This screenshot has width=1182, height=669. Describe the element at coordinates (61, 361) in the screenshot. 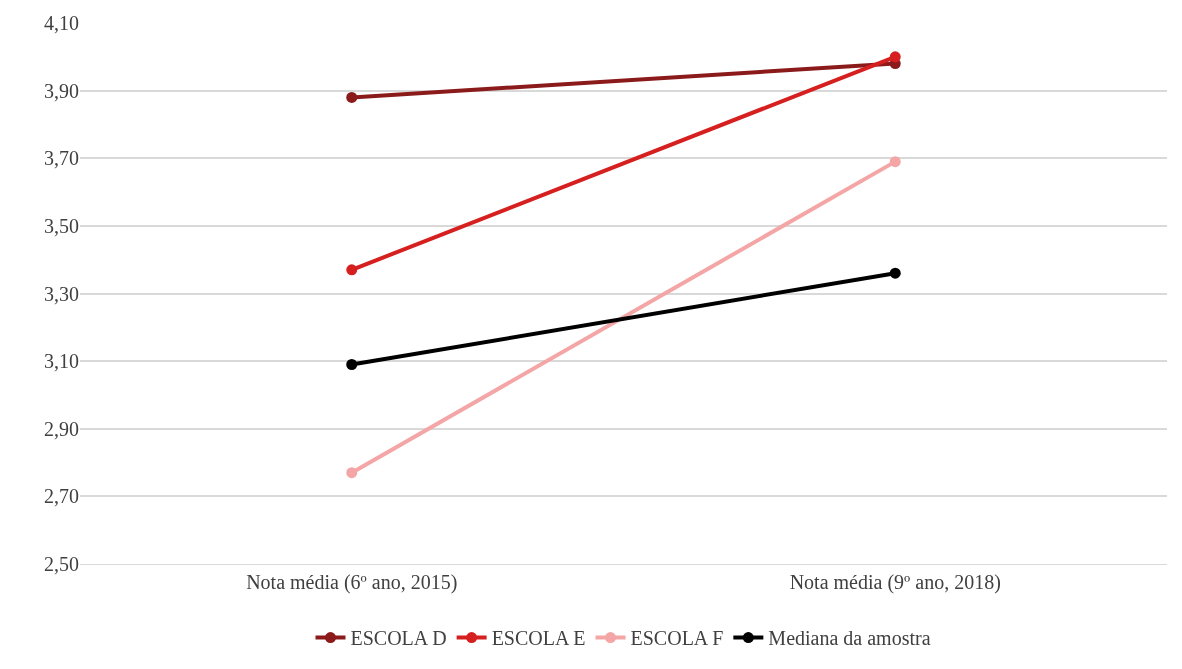

I see `y-tick-label: 3,10` at that location.